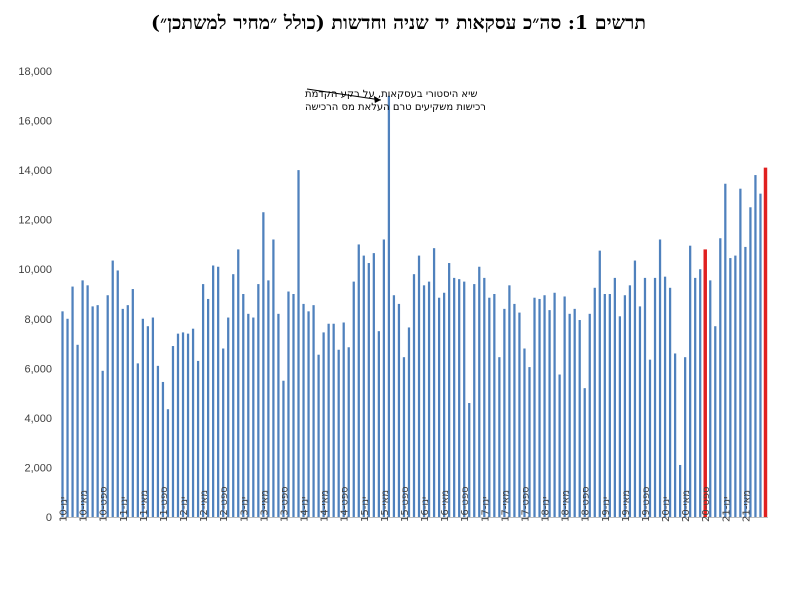 Image resolution: width=797 pixels, height=604 pixels. Describe the element at coordinates (686, 506) in the screenshot. I see `x-tick-label: מאי-20` at that location.